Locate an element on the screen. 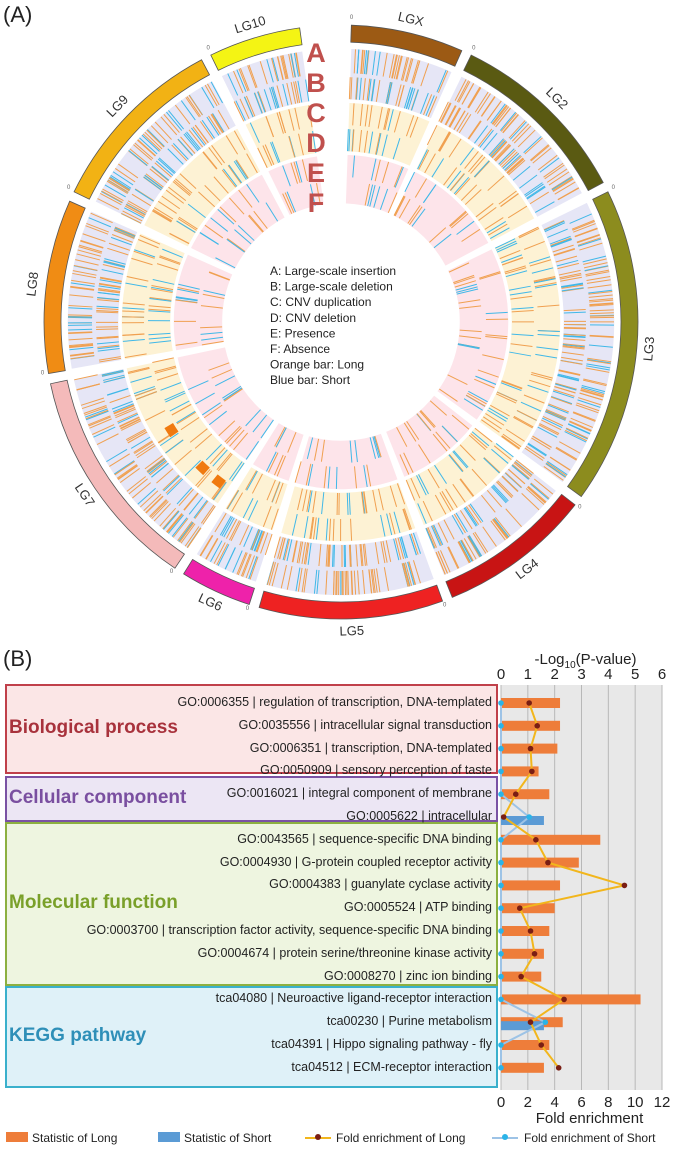 Image resolution: width=685 pixels, height=1151 pixels. center-legend-line: Blue bar: Short is located at coordinates (310, 380).